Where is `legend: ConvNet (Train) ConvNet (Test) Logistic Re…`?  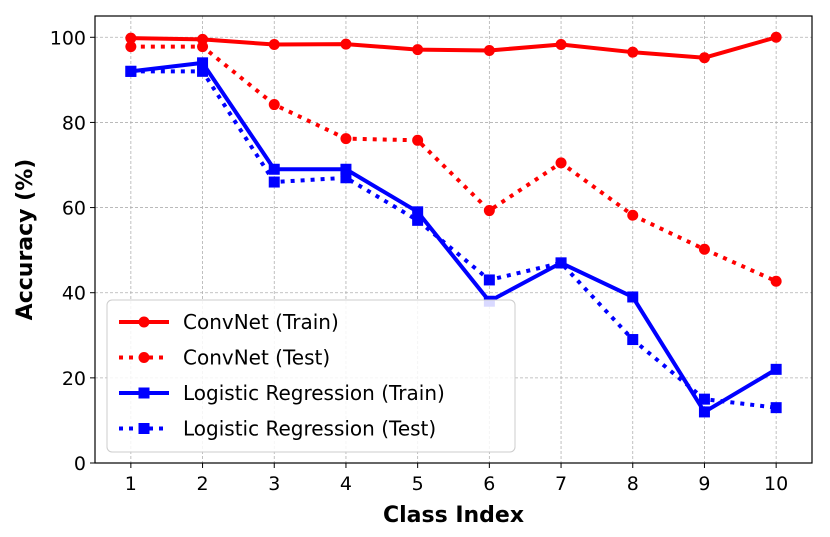
legend: ConvNet (Train) ConvNet (Test) Logistic Re… is located at coordinates (311, 376).